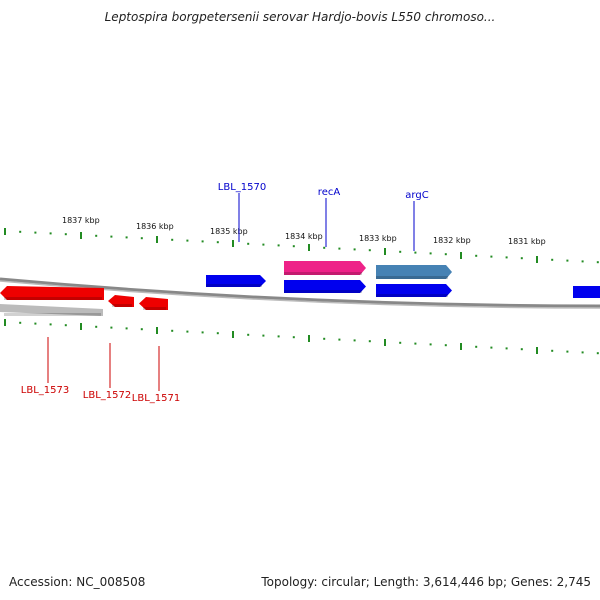  Describe the element at coordinates (77, 582) in the screenshot. I see `accession-text: Accession: NC_008508` at that location.